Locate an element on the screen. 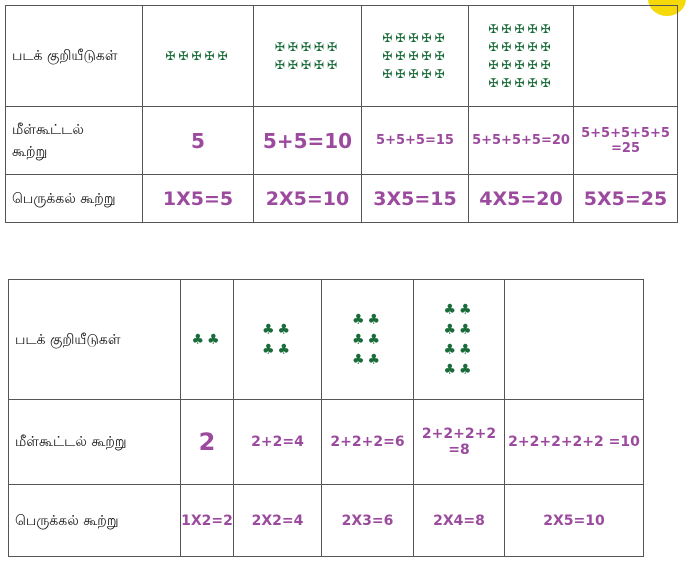 This screenshot has height=570, width=692. multiplication-cell: 2X2=4 is located at coordinates (277, 520).